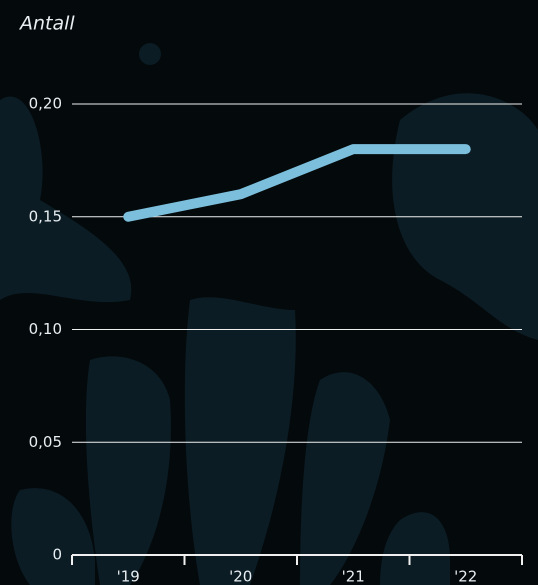 The height and width of the screenshot is (585, 538). Describe the element at coordinates (45, 104) in the screenshot. I see `y-tick-label: 0,20` at that location.